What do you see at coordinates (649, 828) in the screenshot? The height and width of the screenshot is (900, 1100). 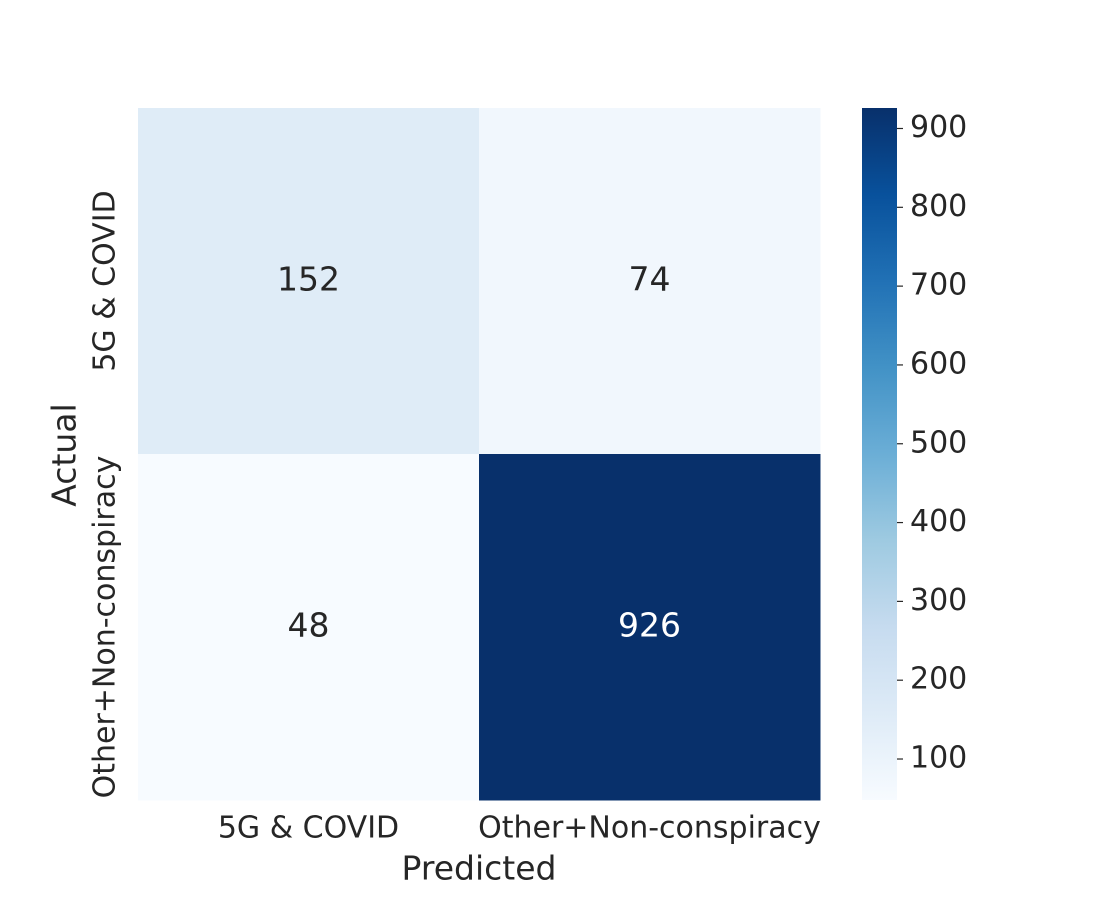 I see `x-tick-label: Other+Non-conspiracy` at bounding box center [649, 828].